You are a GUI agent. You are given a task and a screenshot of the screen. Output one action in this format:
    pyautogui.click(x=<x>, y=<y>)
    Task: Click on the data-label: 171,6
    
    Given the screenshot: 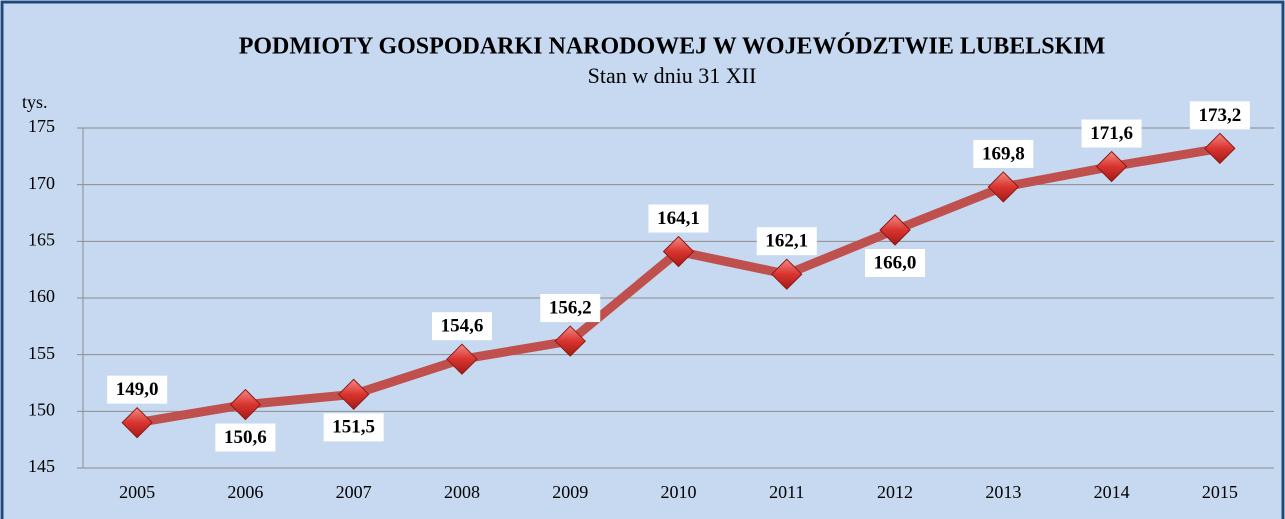 What is the action you would take?
    pyautogui.click(x=1111, y=133)
    